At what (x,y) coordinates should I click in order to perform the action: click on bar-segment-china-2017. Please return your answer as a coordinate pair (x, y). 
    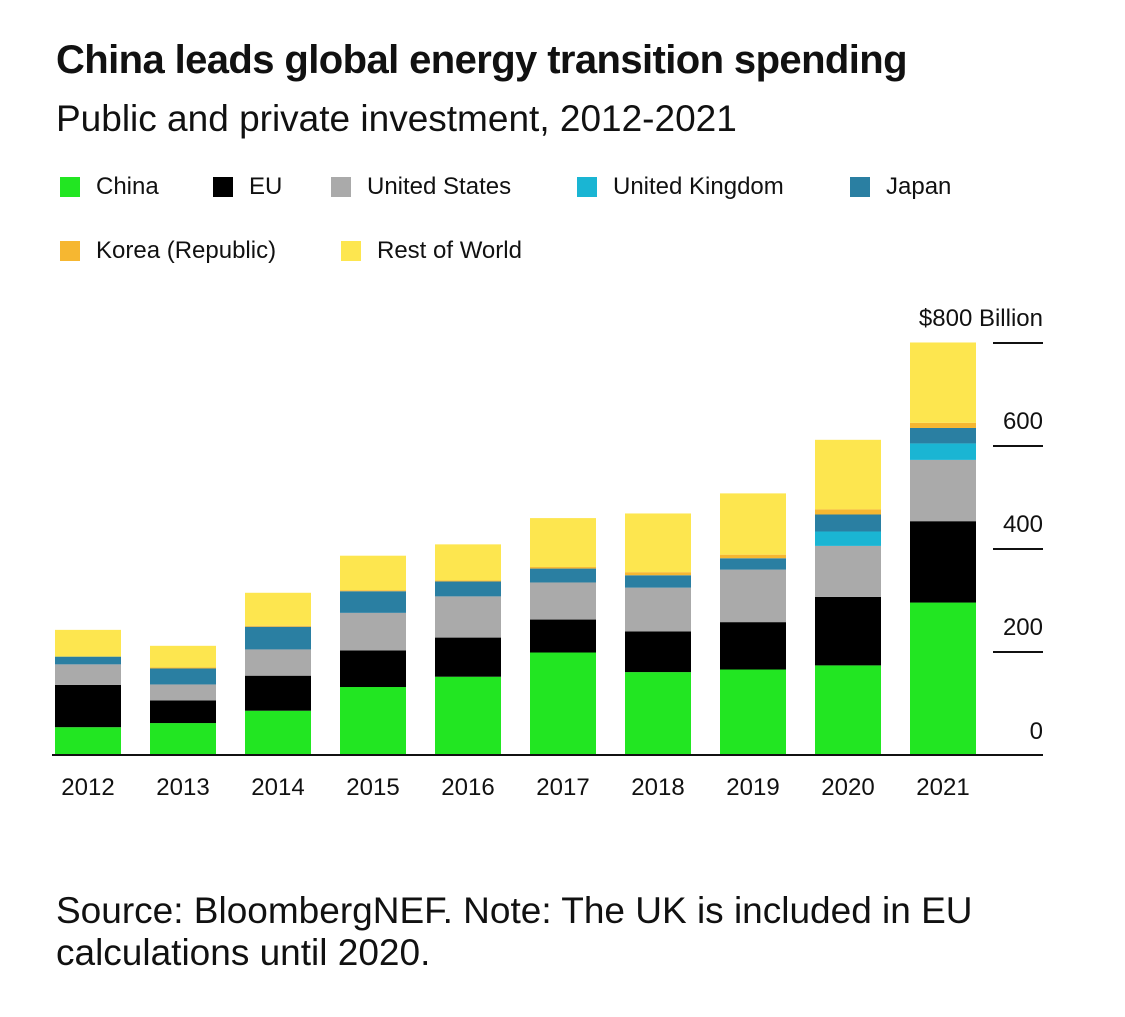
    Looking at the image, I should click on (563, 703).